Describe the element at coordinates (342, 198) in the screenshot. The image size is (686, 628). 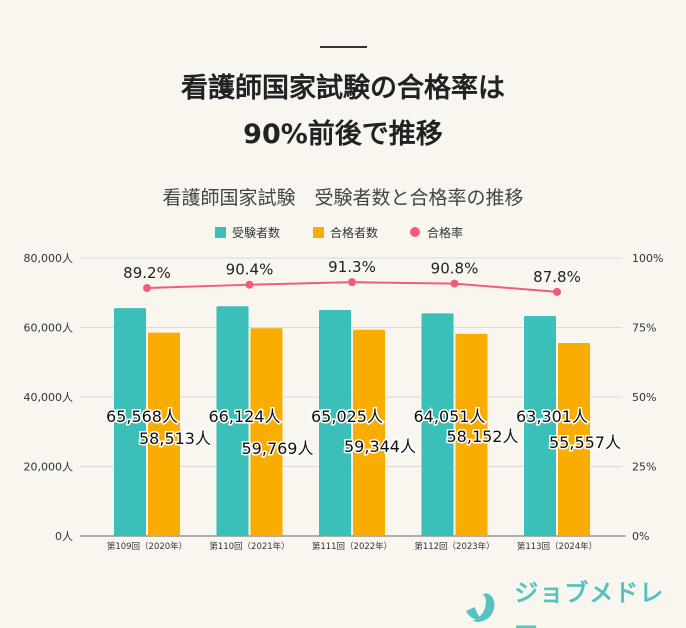
I see `chart-title: 看護師国家試験 受験者数と合格率の推移` at that location.